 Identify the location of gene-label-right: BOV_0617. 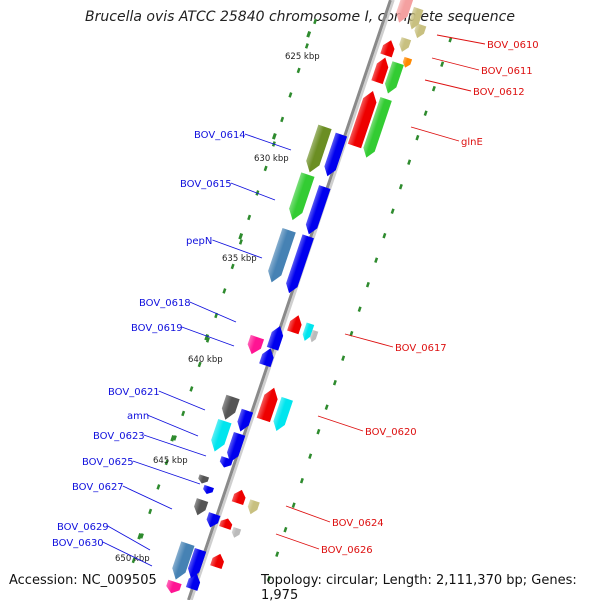
(421, 348).